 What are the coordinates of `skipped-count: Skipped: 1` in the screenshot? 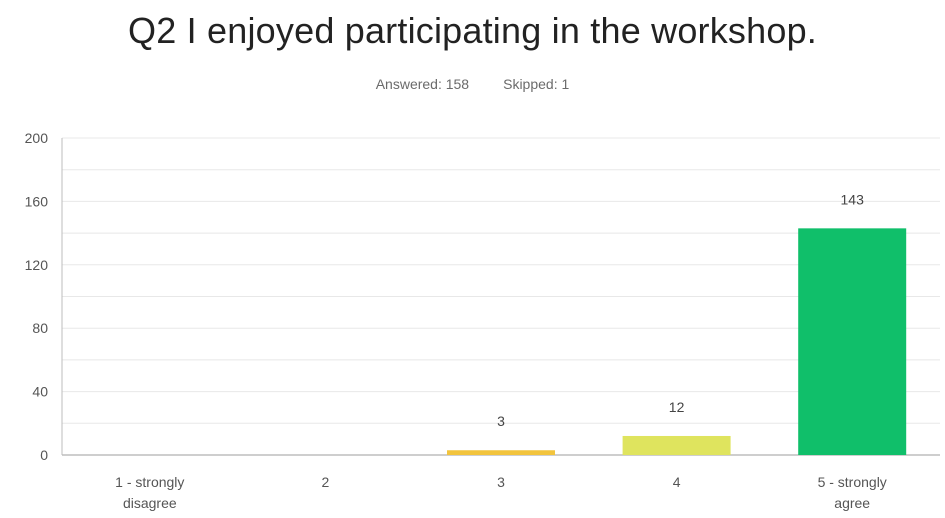 It's located at (536, 84).